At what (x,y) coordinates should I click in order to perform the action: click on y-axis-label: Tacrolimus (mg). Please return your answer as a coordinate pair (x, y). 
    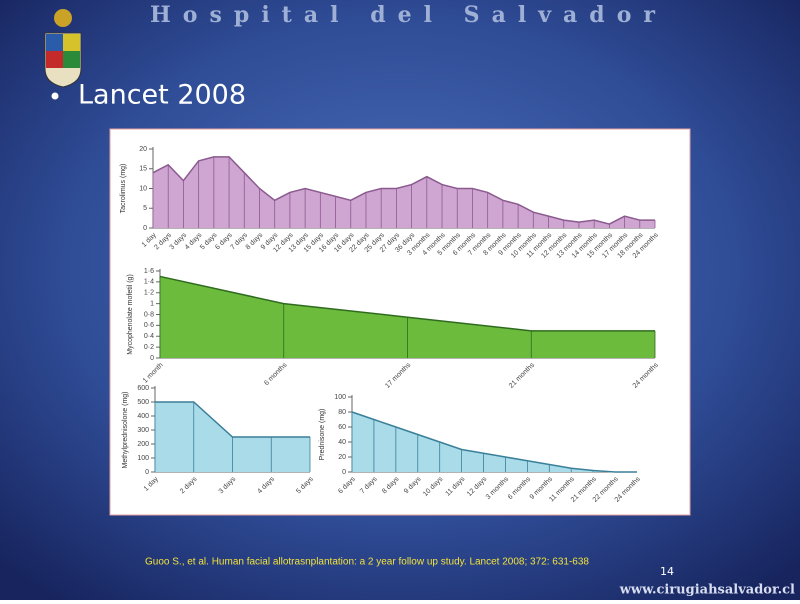
    Looking at the image, I should click on (123, 189).